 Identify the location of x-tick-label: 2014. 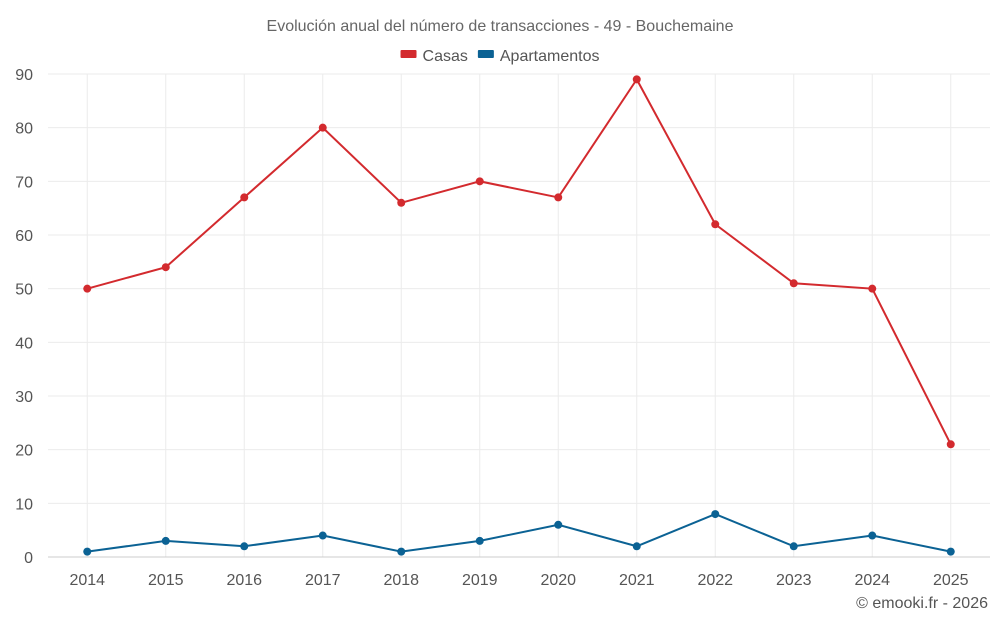
(87, 580).